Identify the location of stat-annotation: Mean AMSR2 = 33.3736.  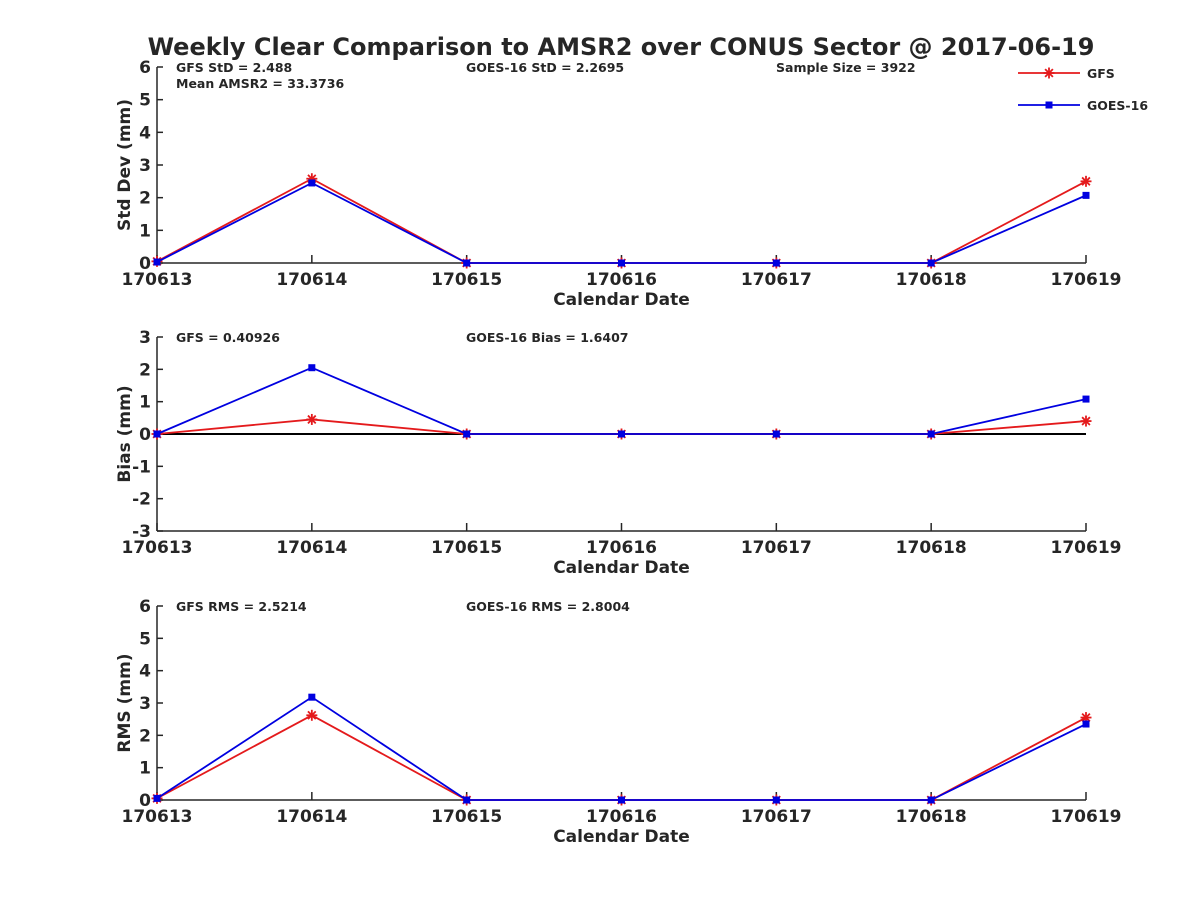
(260, 83).